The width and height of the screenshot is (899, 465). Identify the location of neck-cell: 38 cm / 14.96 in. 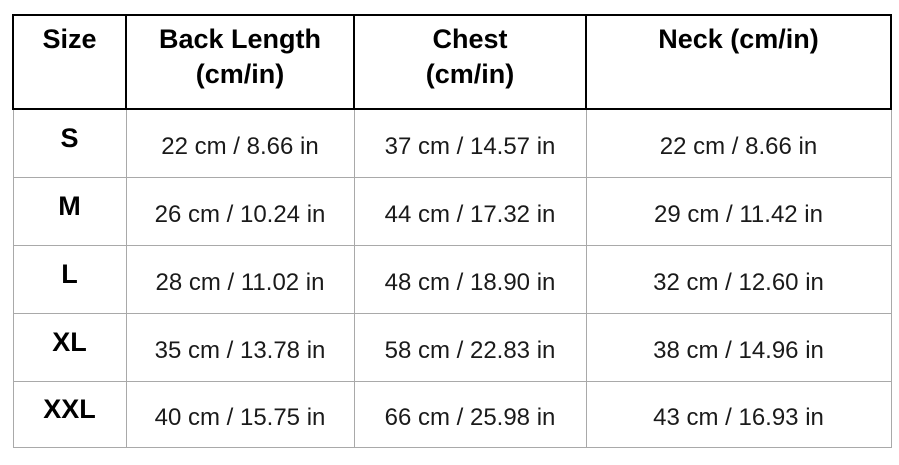
(738, 347).